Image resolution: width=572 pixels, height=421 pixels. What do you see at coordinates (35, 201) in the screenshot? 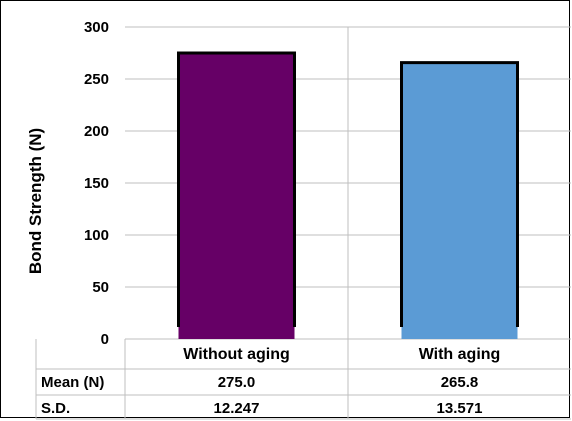
I see `y-axis-label: Bond Strength (N)` at bounding box center [35, 201].